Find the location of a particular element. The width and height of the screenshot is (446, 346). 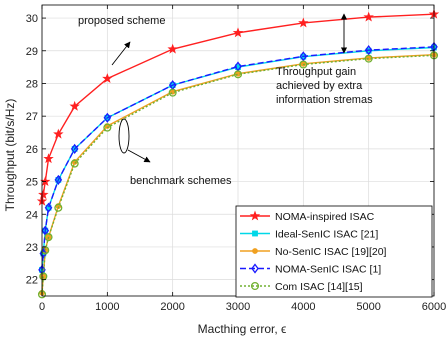

y-axis-label: Throughput (bit/s/Hz) is located at coordinates (10, 155).